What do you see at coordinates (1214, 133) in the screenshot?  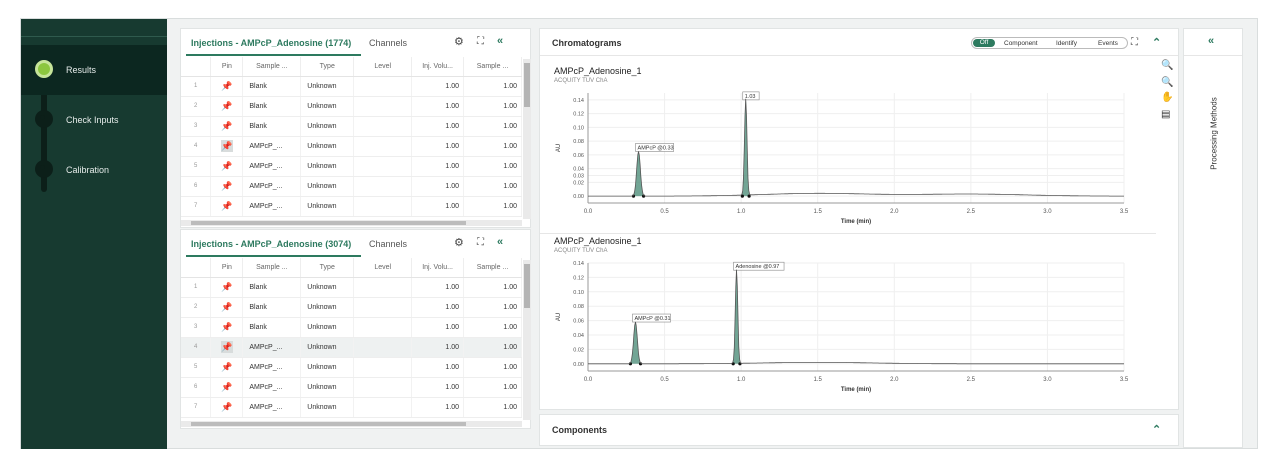 I see `processing-methods-label: Processing Methods` at bounding box center [1214, 133].